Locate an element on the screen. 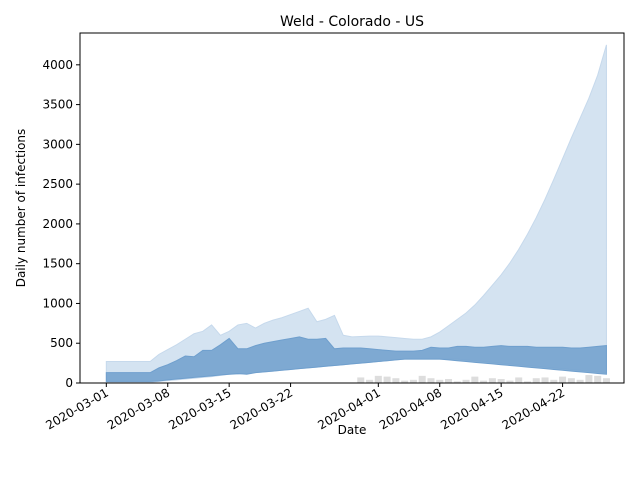 Image resolution: width=640 pixels, height=480 pixels. y-tick-label: 2500 is located at coordinates (57, 184).